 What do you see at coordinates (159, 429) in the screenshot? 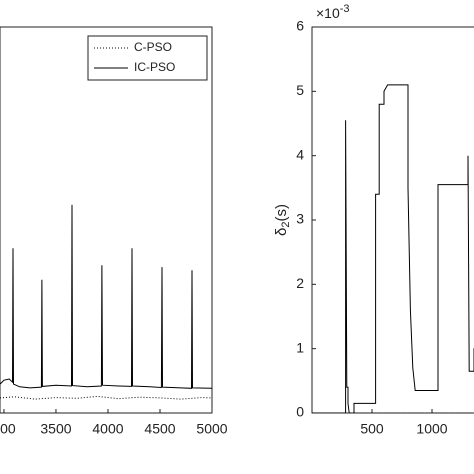
I see `x-tick-label: 4500` at bounding box center [159, 429].